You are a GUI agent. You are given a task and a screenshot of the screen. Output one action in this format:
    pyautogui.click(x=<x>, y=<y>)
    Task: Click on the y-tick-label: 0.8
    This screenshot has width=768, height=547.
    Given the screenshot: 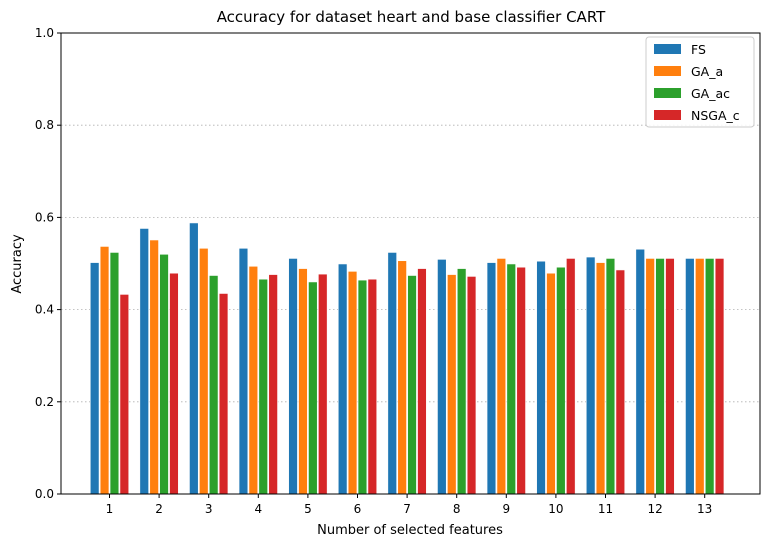 What is the action you would take?
    pyautogui.click(x=44, y=125)
    